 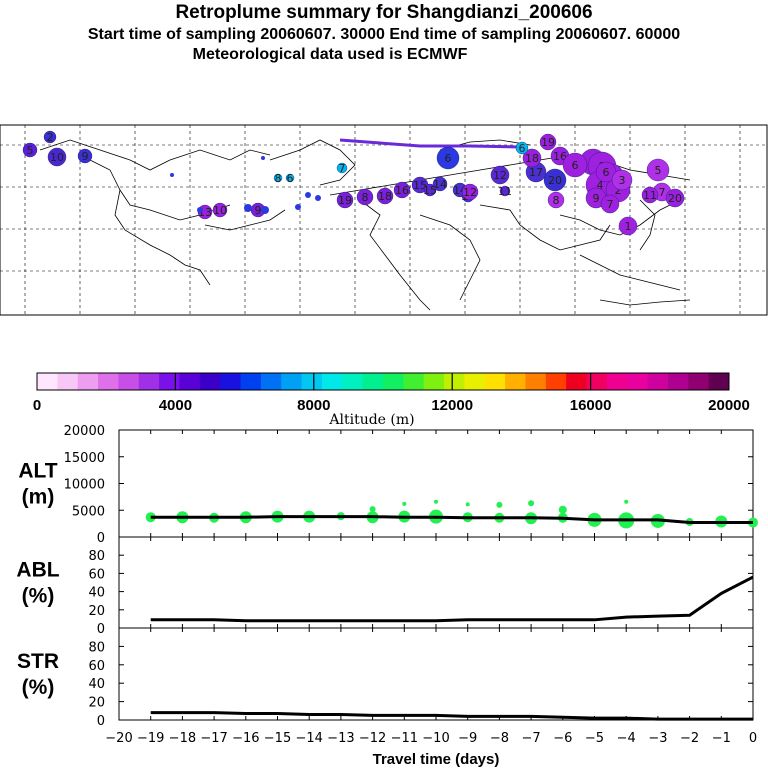 I want to click on x-tick-label: −6, so click(x=562, y=738).